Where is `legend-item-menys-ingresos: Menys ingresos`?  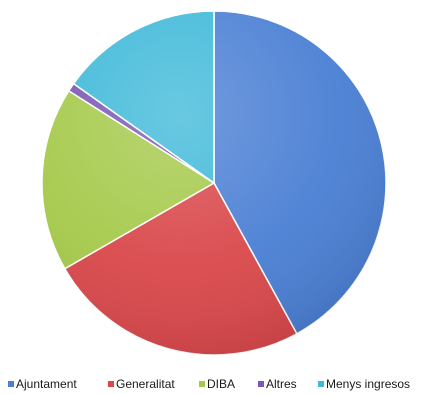
legend-item-menys-ingresos: Menys ingresos is located at coordinates (364, 384).